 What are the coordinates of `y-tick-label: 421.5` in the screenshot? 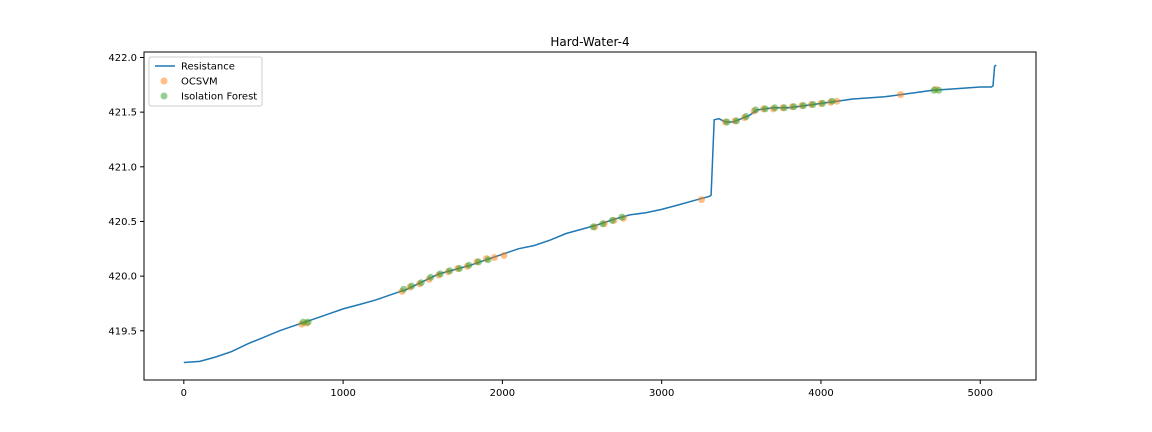 It's located at (122, 113).